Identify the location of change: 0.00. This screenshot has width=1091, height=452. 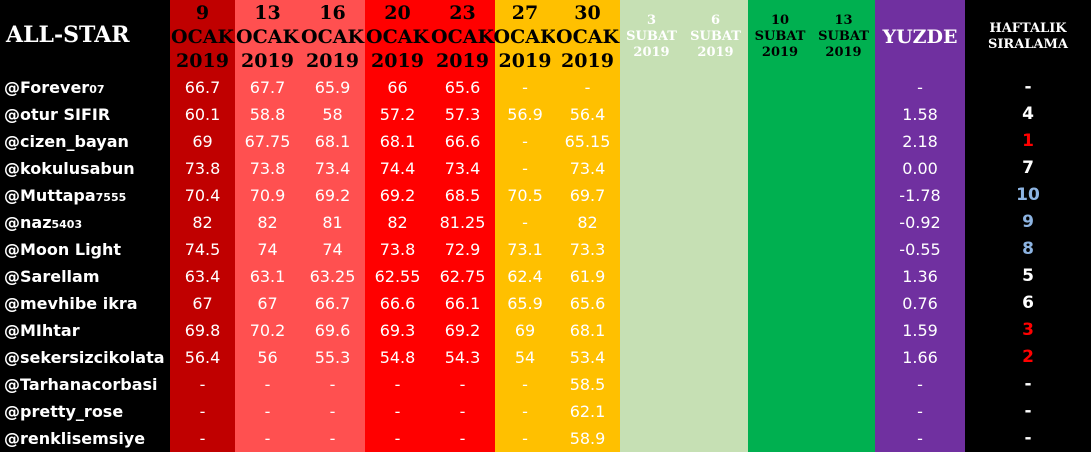
(920, 168).